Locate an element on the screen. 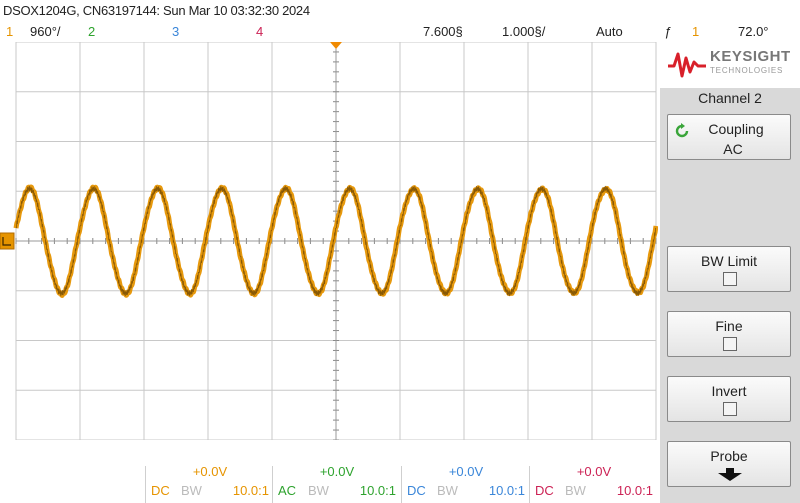 This screenshot has height=503, width=800. ch2-probe: 10.0:1 is located at coordinates (377, 490).